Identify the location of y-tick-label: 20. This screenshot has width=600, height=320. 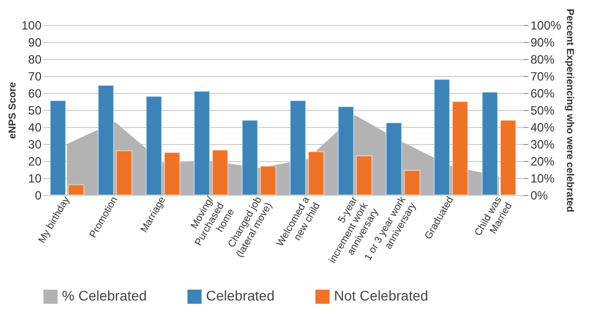
(35, 161).